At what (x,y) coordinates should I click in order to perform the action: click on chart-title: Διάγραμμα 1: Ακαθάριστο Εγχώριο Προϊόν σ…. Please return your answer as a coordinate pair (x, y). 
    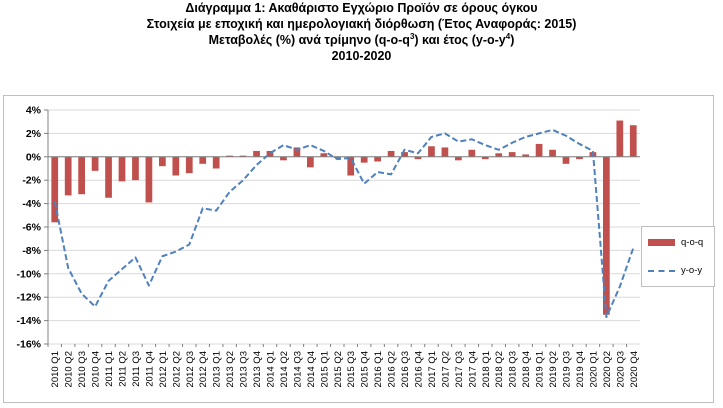
    Looking at the image, I should click on (361, 8).